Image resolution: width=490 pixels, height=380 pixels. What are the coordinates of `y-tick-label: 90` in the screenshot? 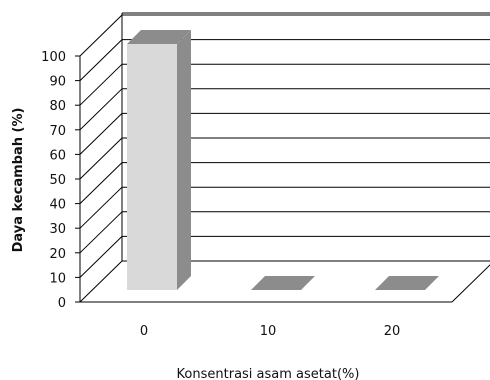 It's located at (57, 82).